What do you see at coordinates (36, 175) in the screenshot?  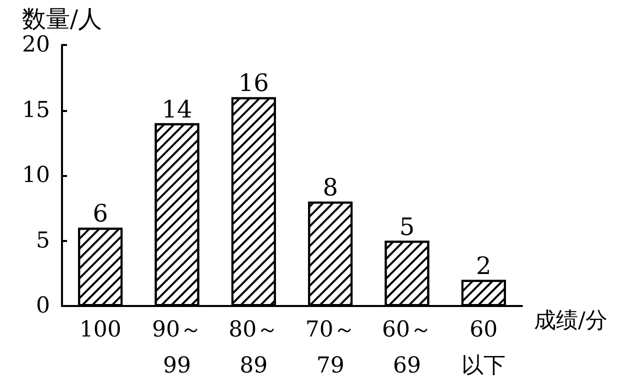 I see `y-tick-label: 10` at bounding box center [36, 175].